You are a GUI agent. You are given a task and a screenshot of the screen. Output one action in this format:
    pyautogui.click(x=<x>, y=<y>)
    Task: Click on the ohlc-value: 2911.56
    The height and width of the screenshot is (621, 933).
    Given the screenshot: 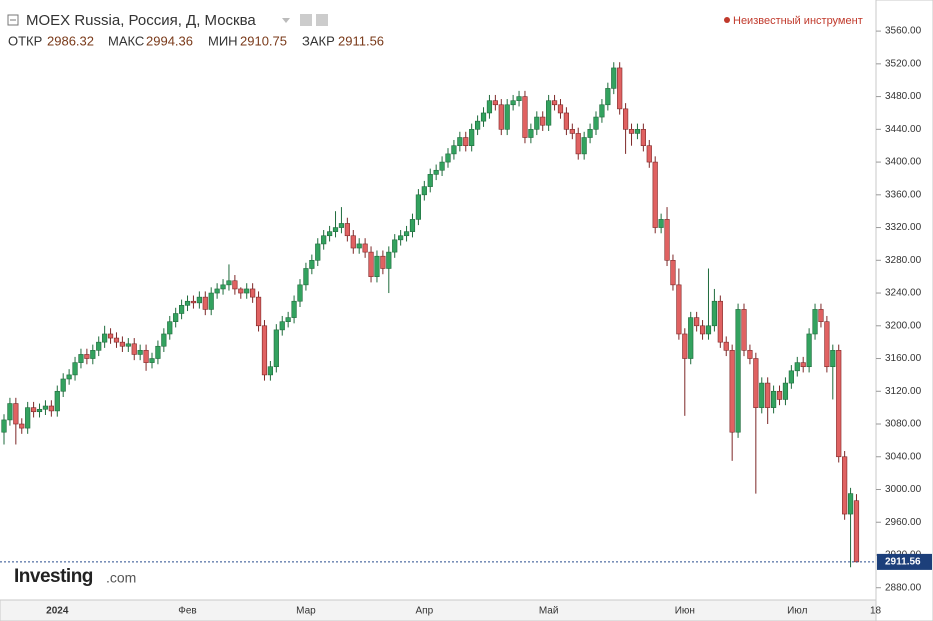 What is the action you would take?
    pyautogui.click(x=361, y=40)
    